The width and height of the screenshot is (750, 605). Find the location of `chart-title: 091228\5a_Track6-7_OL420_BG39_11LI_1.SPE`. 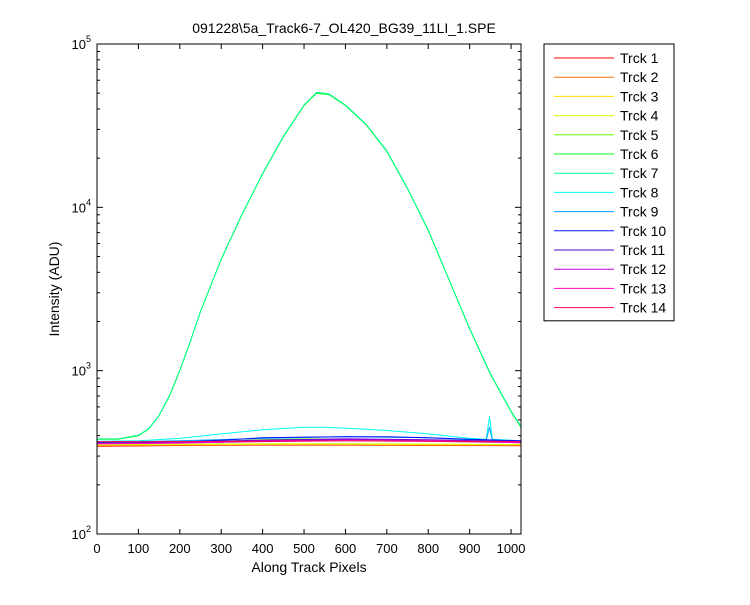

chart-title: 091228\5a_Track6-7_OL420_BG39_11LI_1.SPE is located at coordinates (344, 28).